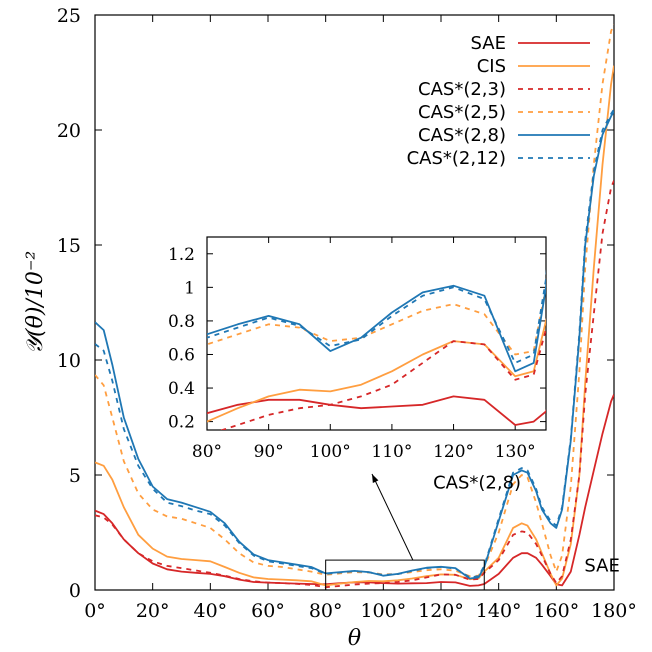  What do you see at coordinates (477, 483) in the screenshot?
I see `annotation-label: CAS*(2,8)` at bounding box center [477, 483].